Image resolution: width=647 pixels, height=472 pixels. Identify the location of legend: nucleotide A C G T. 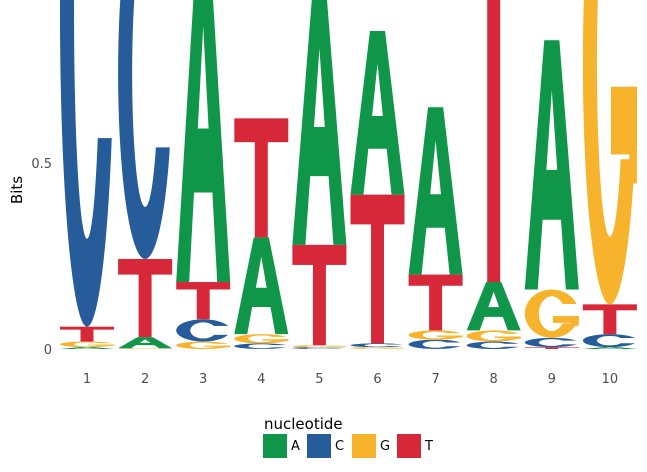
(348, 436).